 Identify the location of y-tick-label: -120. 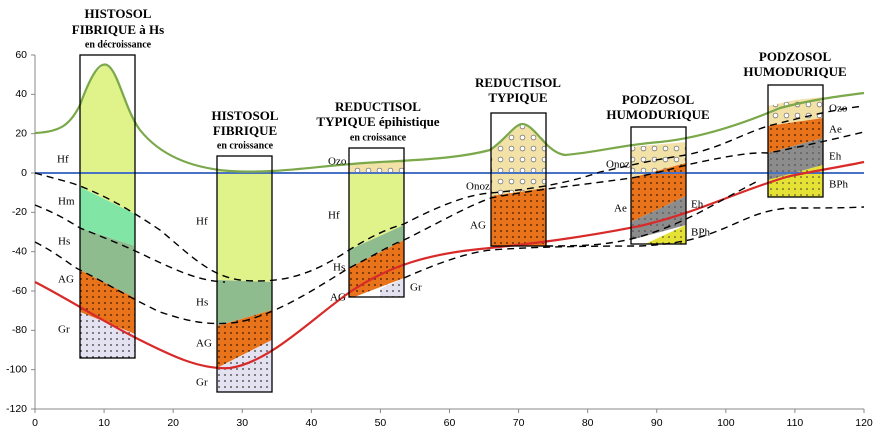
(16, 409).